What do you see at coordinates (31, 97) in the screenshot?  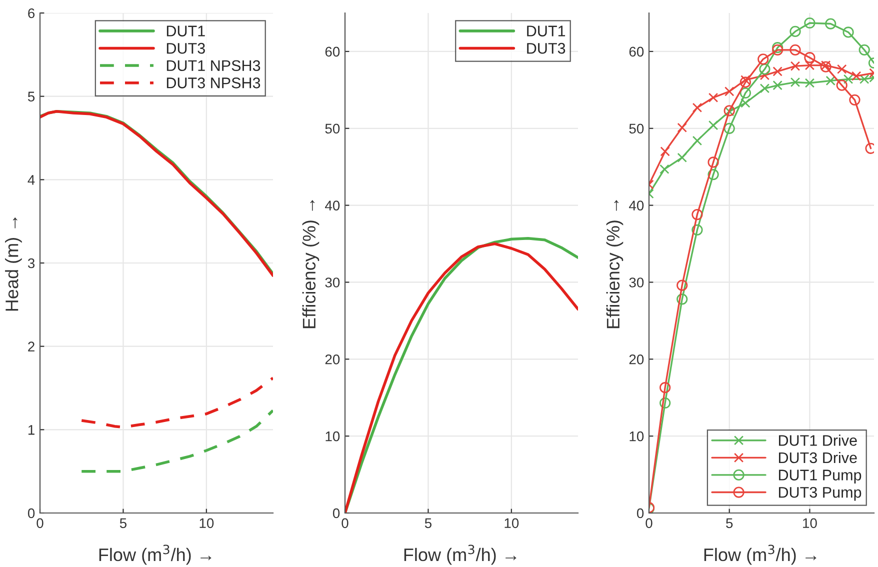 I see `y-tick-label: 5` at bounding box center [31, 97].